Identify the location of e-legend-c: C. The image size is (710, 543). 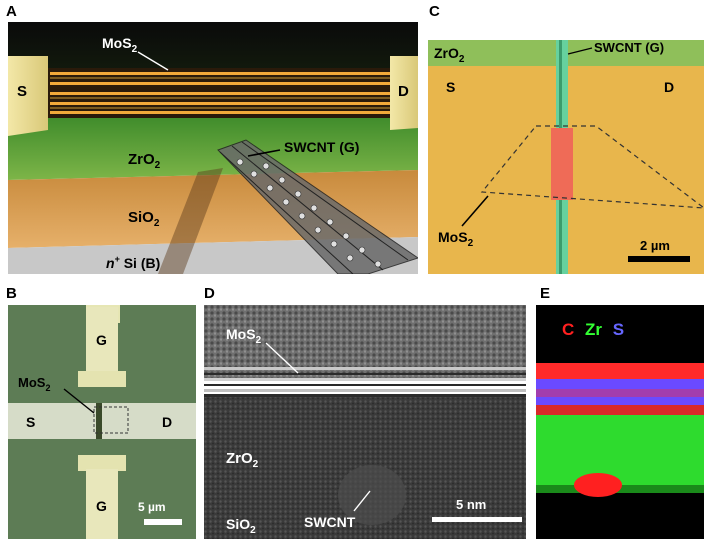
(568, 329).